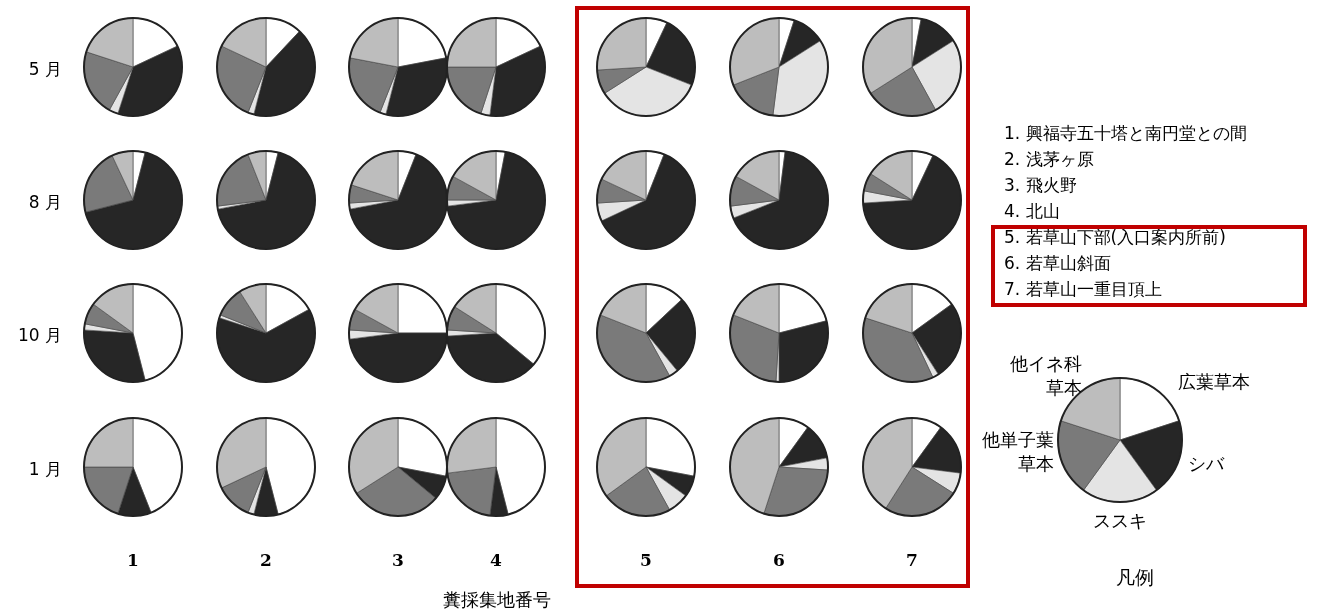 The image size is (1332, 614). What do you see at coordinates (1057, 263) in the screenshot?
I see `text: 6. 若草山斜面` at bounding box center [1057, 263].